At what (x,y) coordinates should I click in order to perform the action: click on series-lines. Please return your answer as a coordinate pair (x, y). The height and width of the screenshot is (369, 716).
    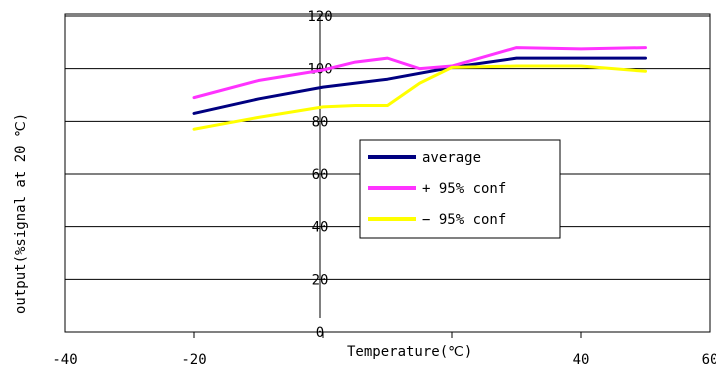
    Looking at the image, I should click on (419, 88).